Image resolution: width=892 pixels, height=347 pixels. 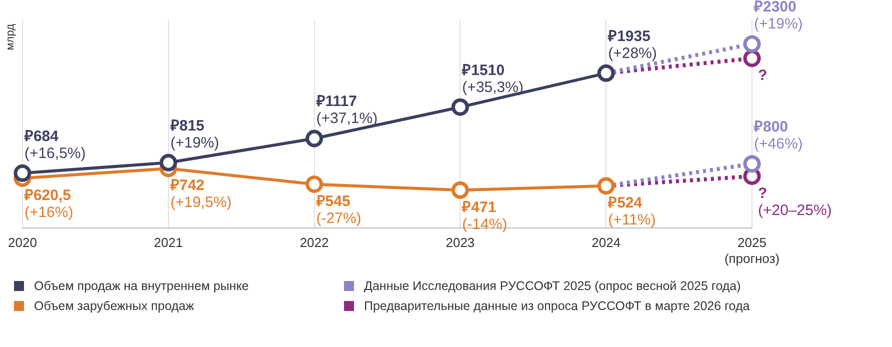 What do you see at coordinates (141, 286) in the screenshot?
I see `legend-label: Объем продаж на внутреннем рынке` at bounding box center [141, 286].